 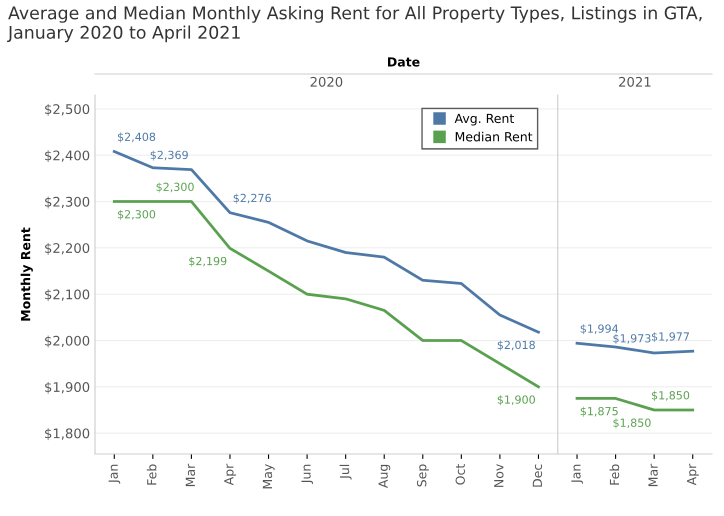 I want to click on x-tick-label: May, so click(x=268, y=476).